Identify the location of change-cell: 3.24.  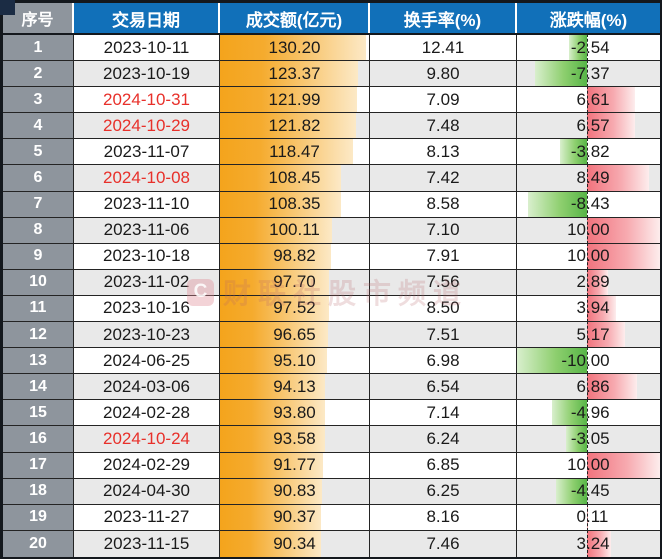
(588, 543).